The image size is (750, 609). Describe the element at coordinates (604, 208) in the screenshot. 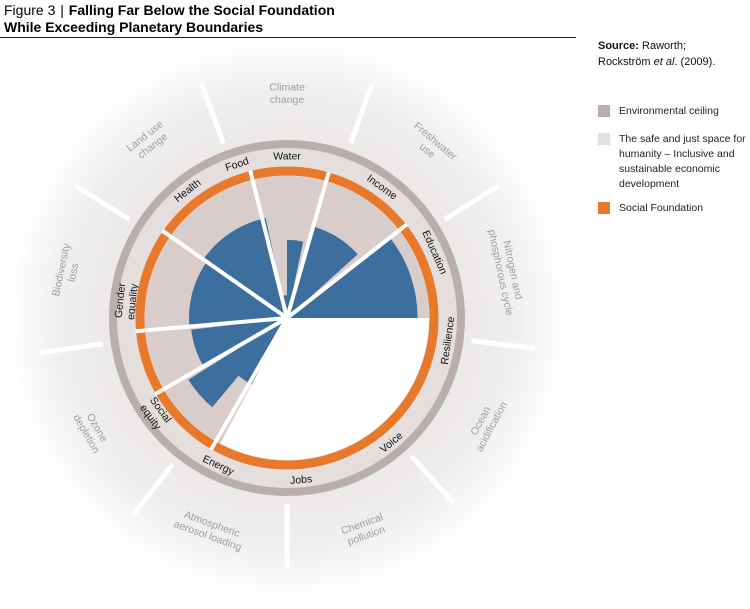

I see `legend-swatch-foundation` at that location.